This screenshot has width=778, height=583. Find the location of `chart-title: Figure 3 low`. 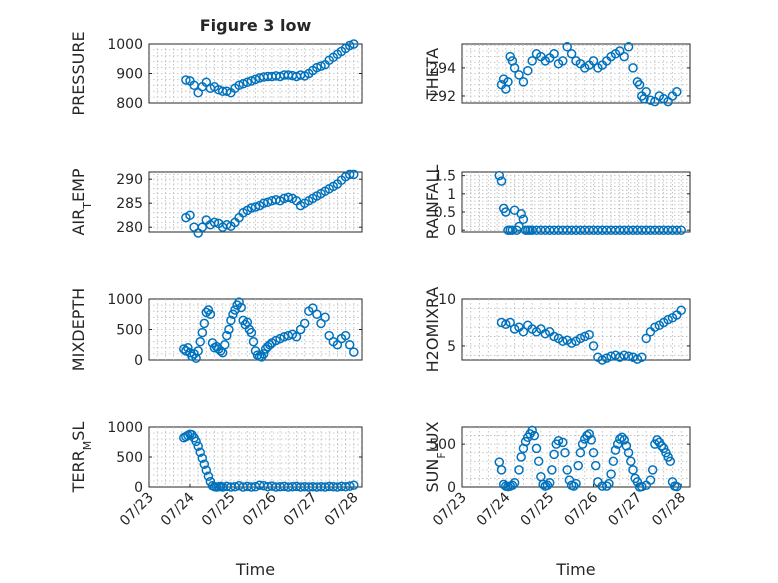

chart-title: Figure 3 low is located at coordinates (256, 25).